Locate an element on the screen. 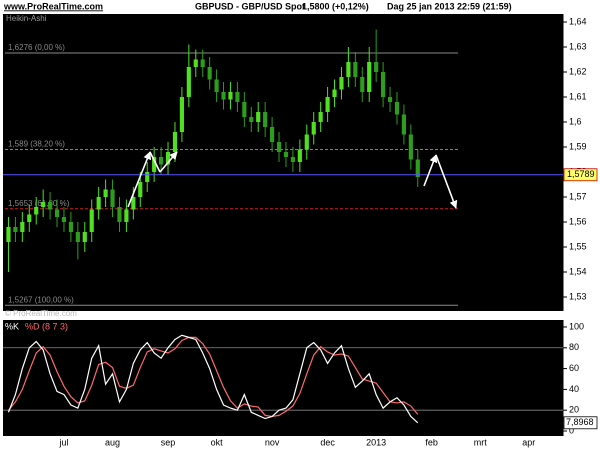 This screenshot has width=600, height=450. x-tick-label: apr is located at coordinates (528, 442).